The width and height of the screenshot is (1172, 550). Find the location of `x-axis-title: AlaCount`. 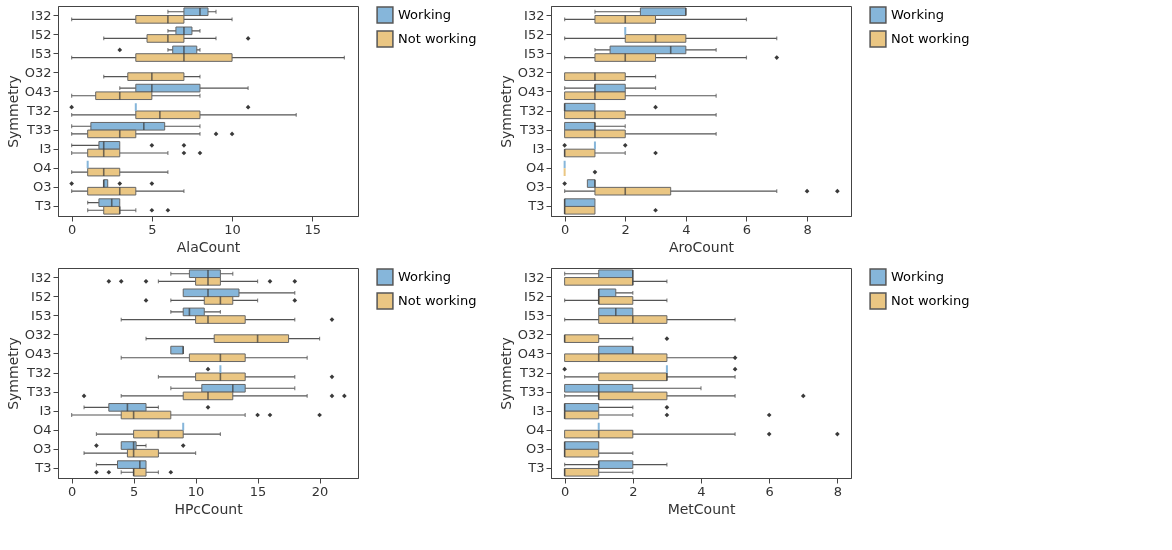

x-axis-title: AlaCount is located at coordinates (208, 246).